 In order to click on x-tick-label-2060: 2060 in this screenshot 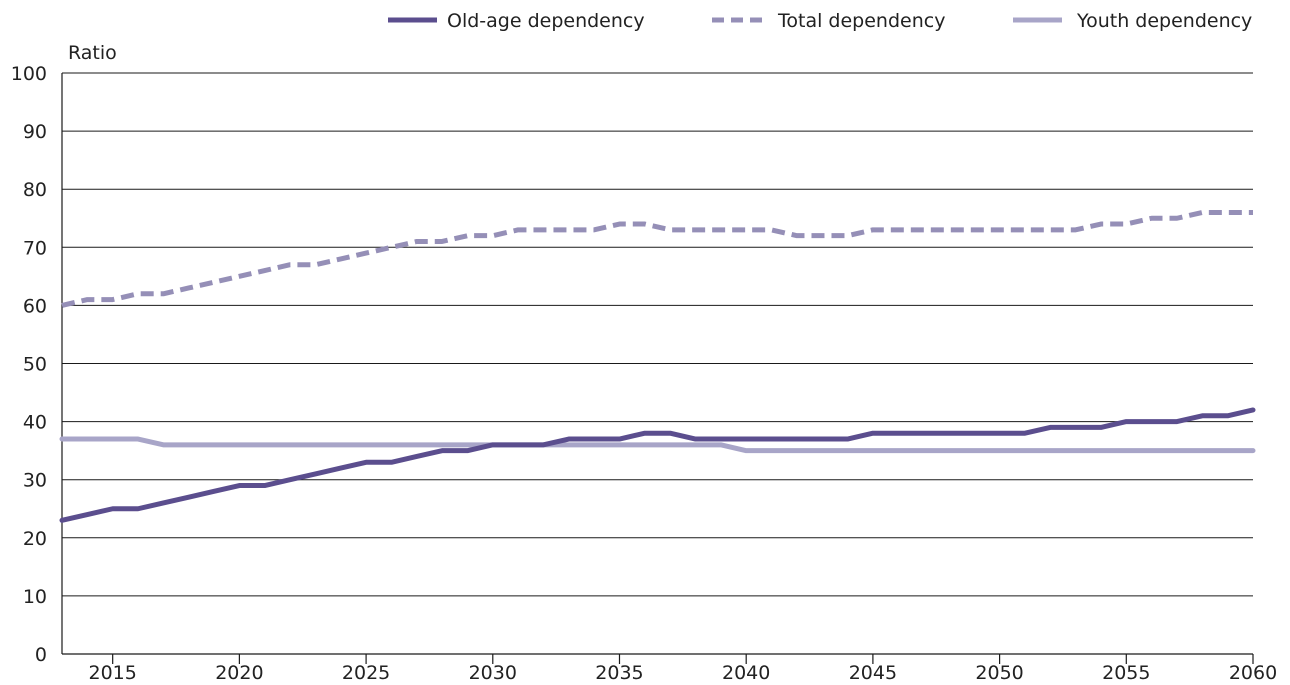, I will do `click(1253, 673)`.